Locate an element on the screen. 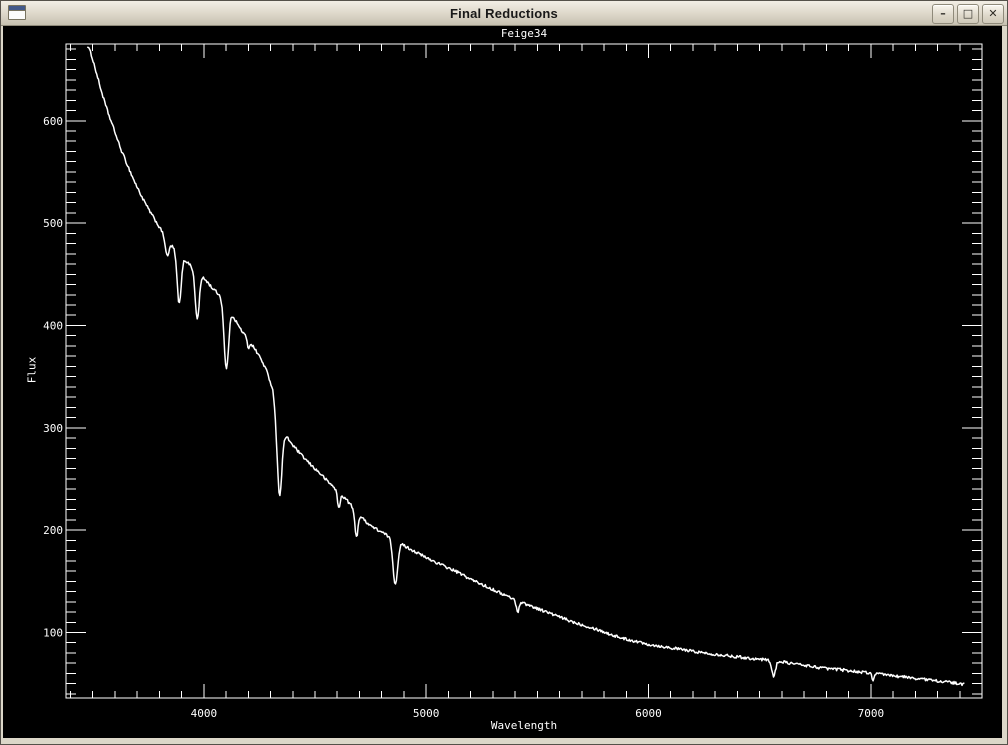 The width and height of the screenshot is (1008, 745). maximize-icon: □ is located at coordinates (968, 13).